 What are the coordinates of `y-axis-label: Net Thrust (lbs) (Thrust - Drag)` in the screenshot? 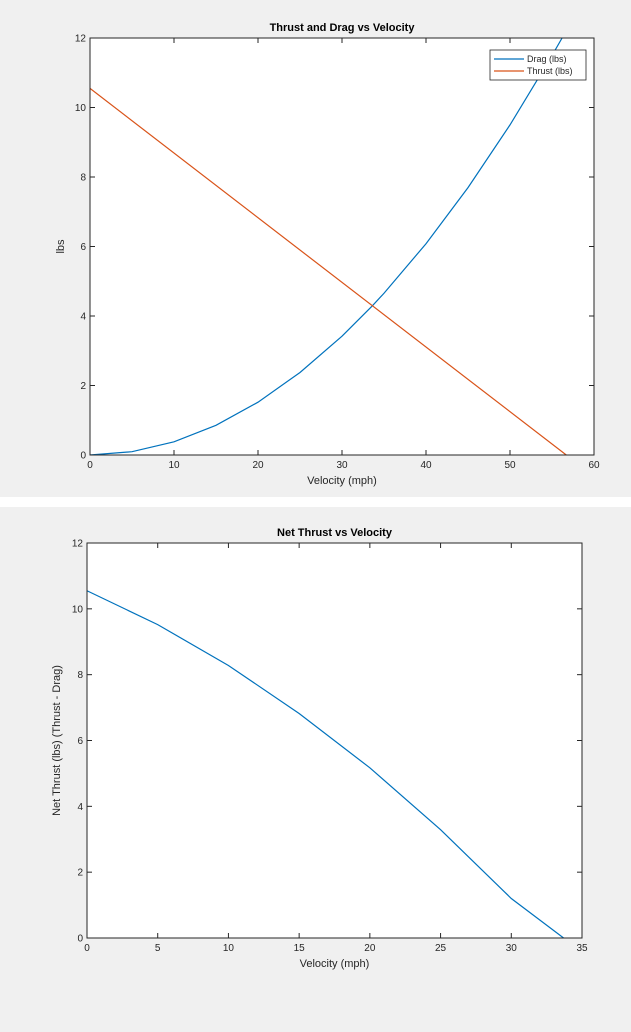 It's located at (57, 740).